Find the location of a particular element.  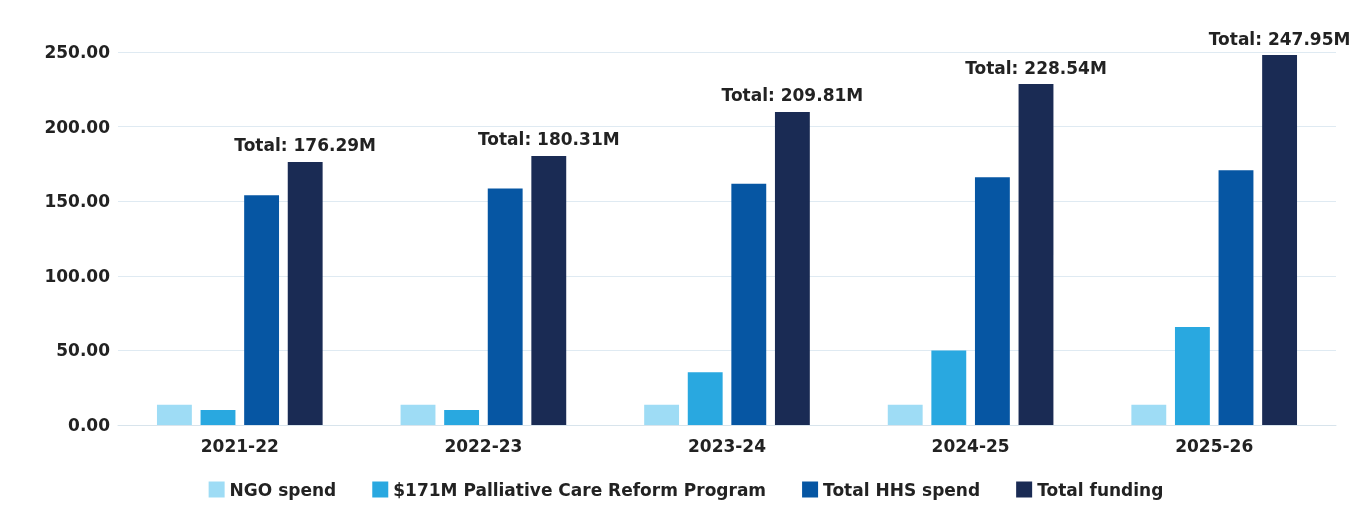

data-label: Total: 176.29M is located at coordinates (305, 145).